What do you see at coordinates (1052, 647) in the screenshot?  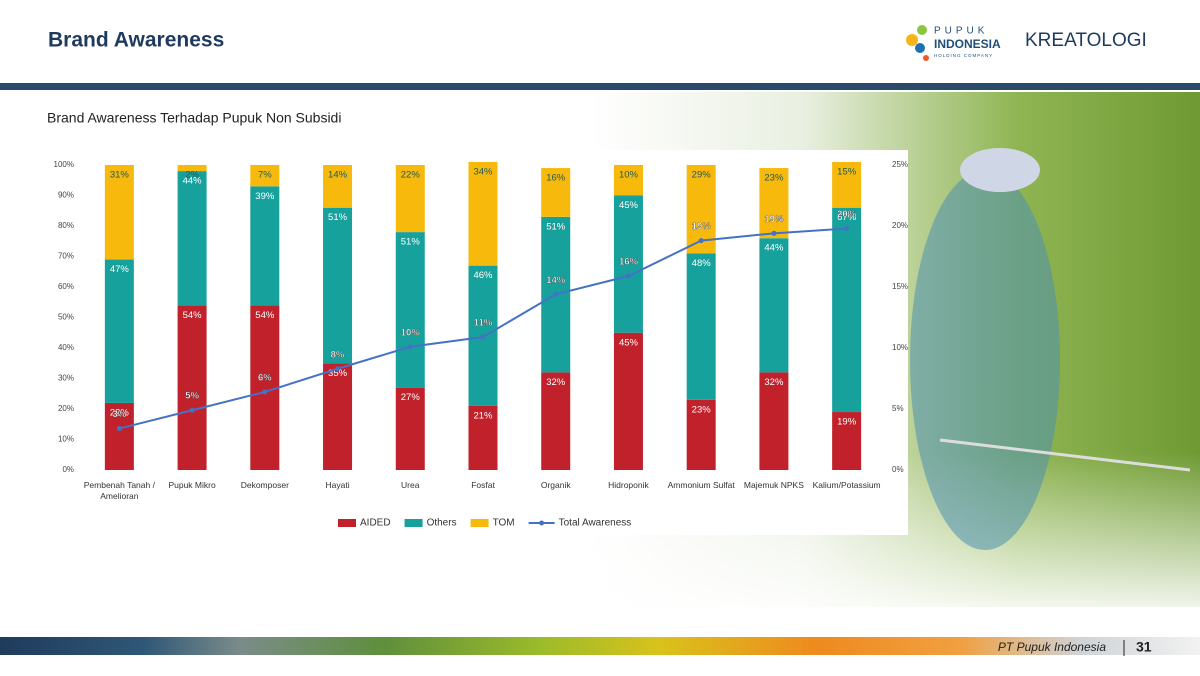 I see `footer-company: PT Pupuk Indonesia` at bounding box center [1052, 647].